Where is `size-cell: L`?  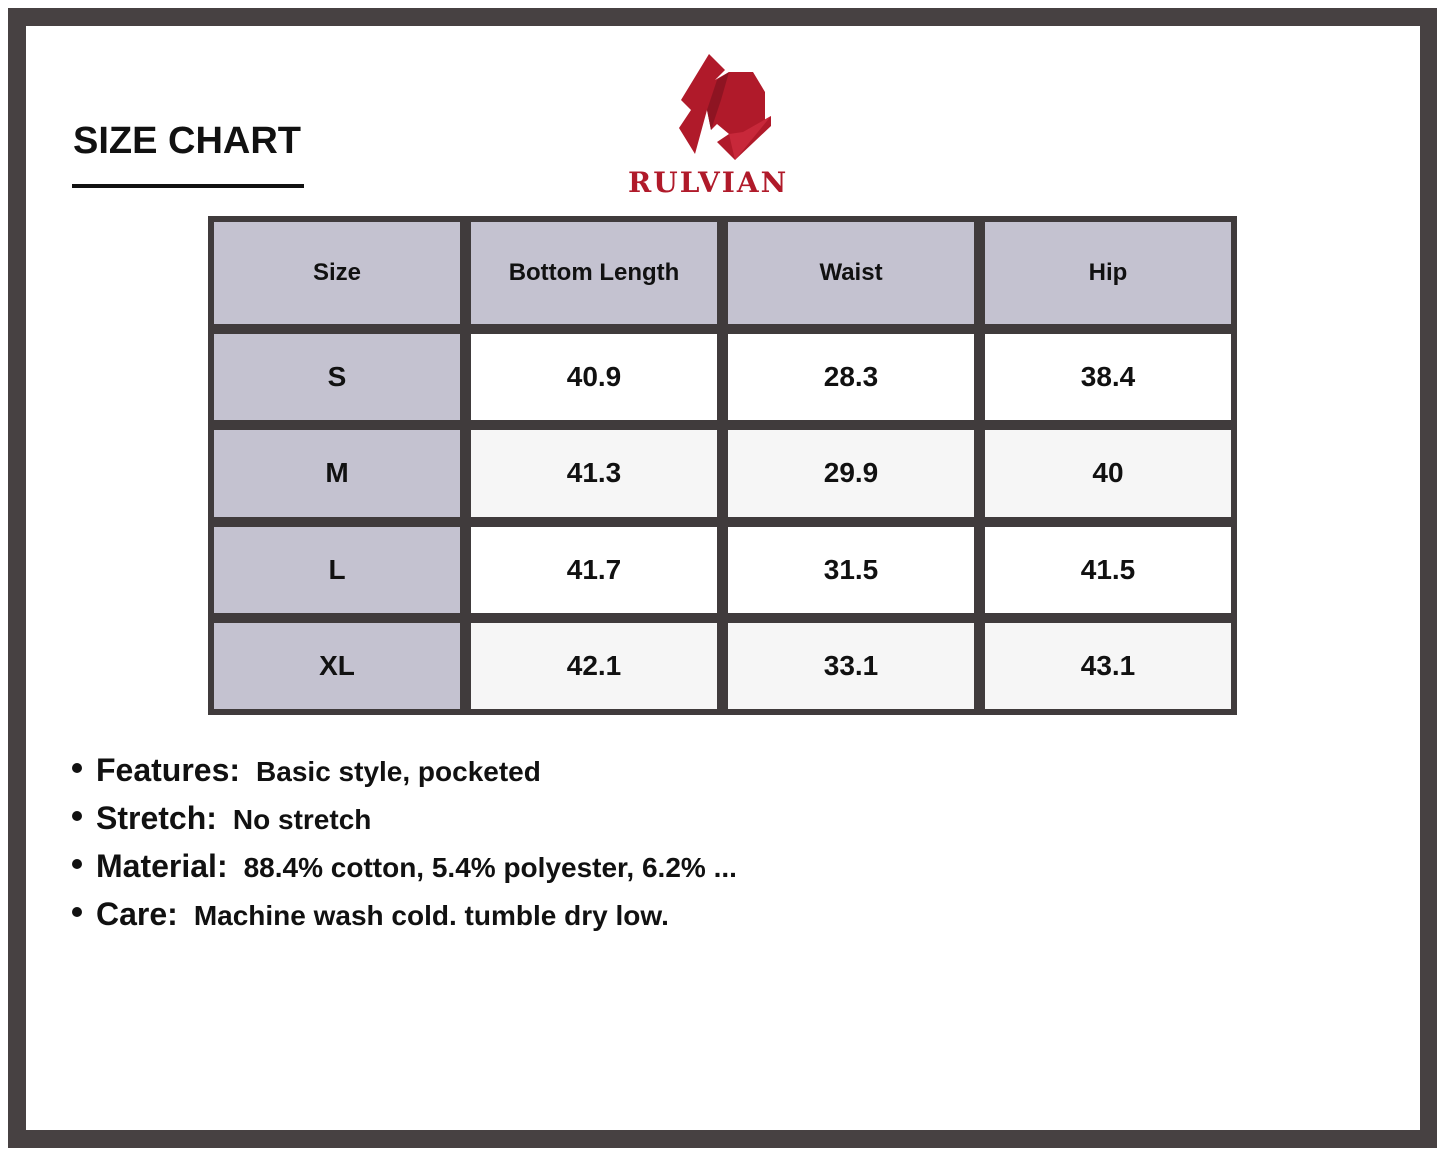 size-cell: L is located at coordinates (337, 569).